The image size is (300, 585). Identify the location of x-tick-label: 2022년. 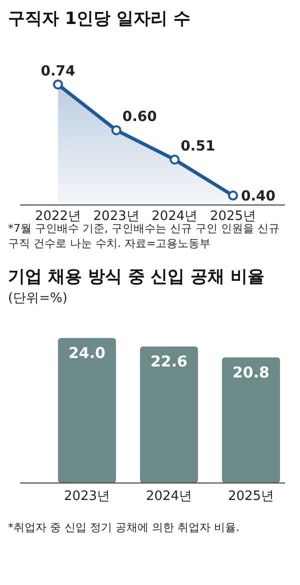
(58, 216).